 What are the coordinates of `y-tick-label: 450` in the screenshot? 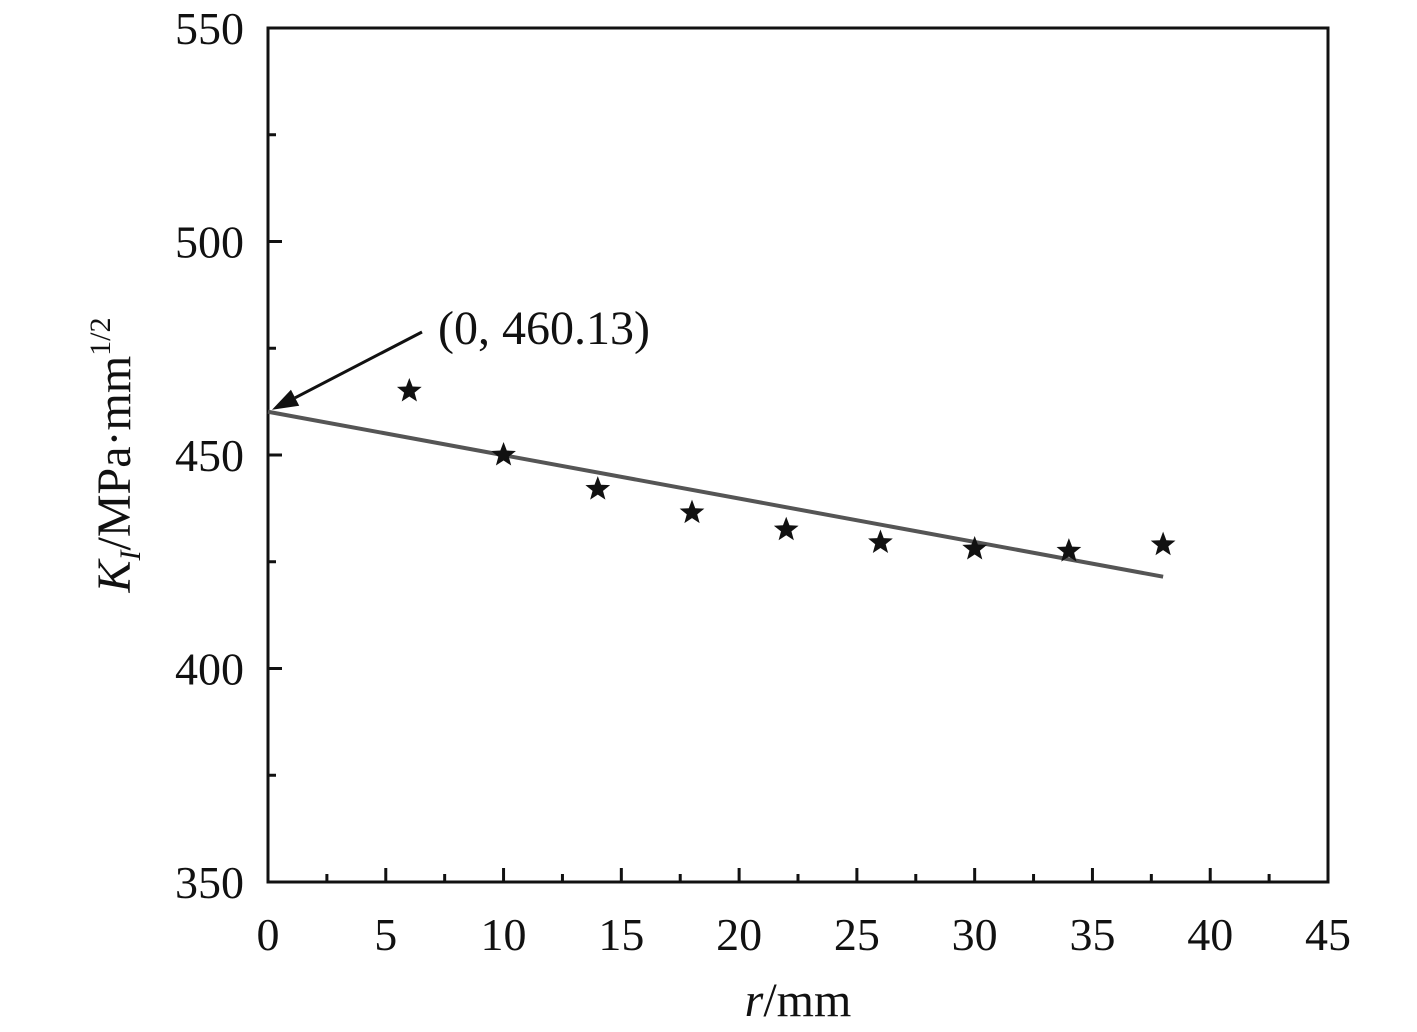 It's located at (209, 455).